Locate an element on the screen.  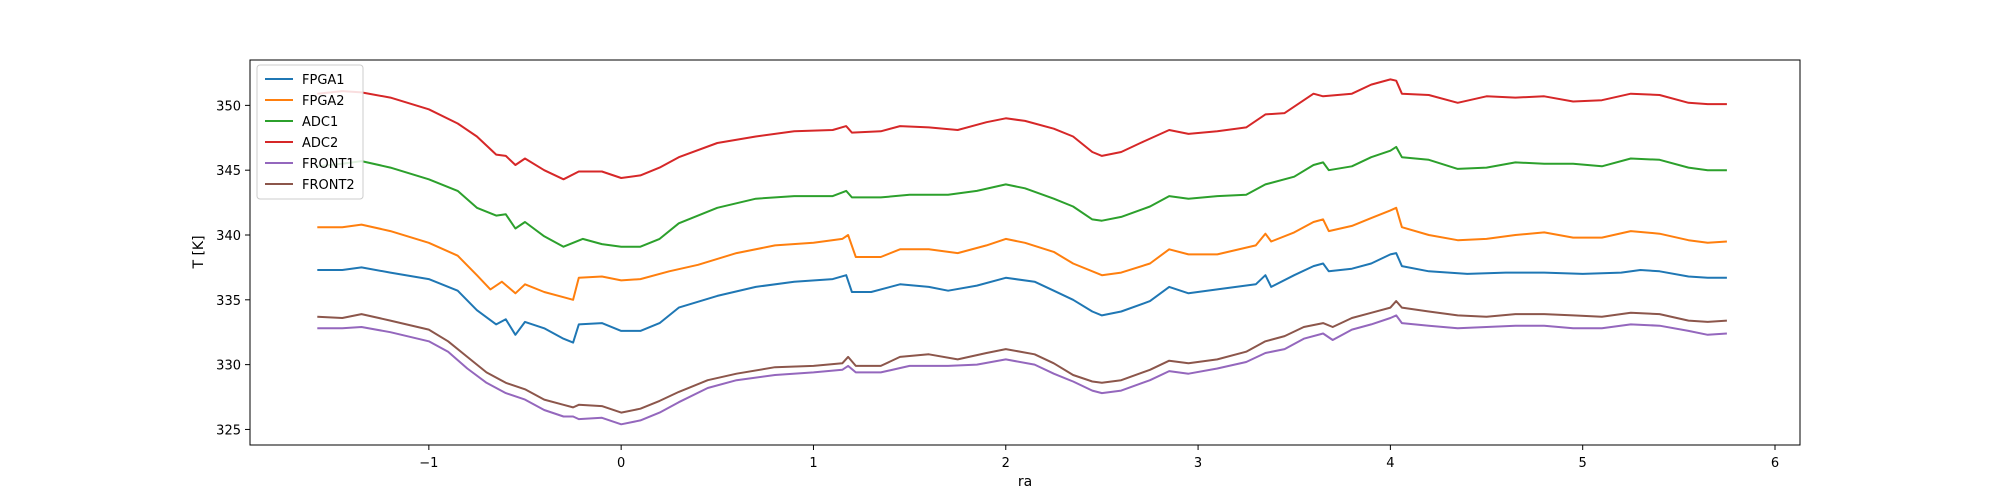
x-tick-label: 0 is located at coordinates (621, 463).